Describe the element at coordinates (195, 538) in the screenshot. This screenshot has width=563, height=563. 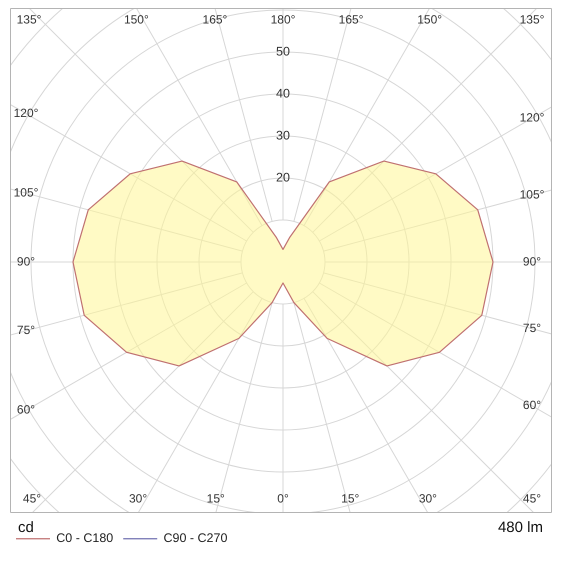
I see `legend-label: C90 - C270` at that location.